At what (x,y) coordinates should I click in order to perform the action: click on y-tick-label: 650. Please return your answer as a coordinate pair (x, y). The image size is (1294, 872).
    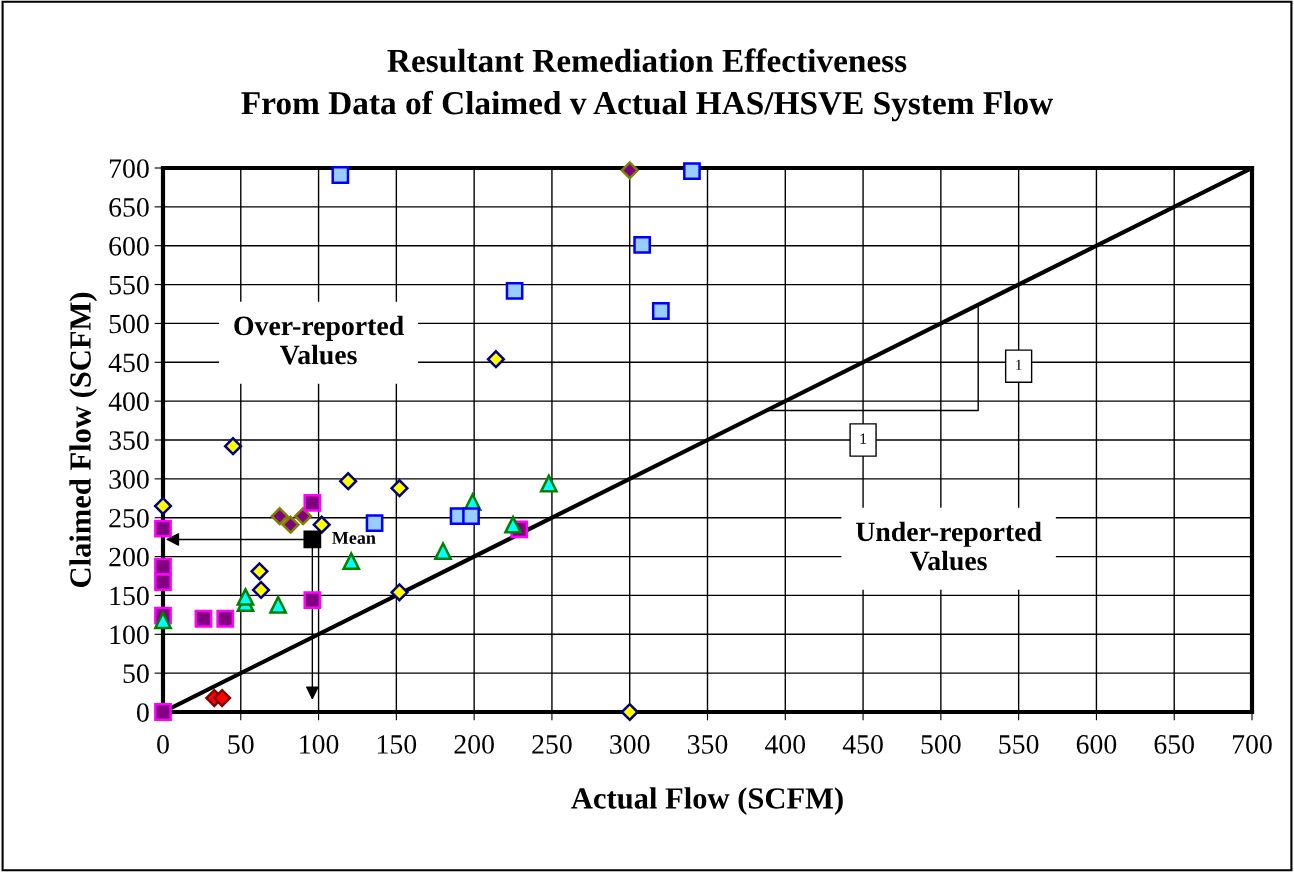
    Looking at the image, I should click on (129, 207).